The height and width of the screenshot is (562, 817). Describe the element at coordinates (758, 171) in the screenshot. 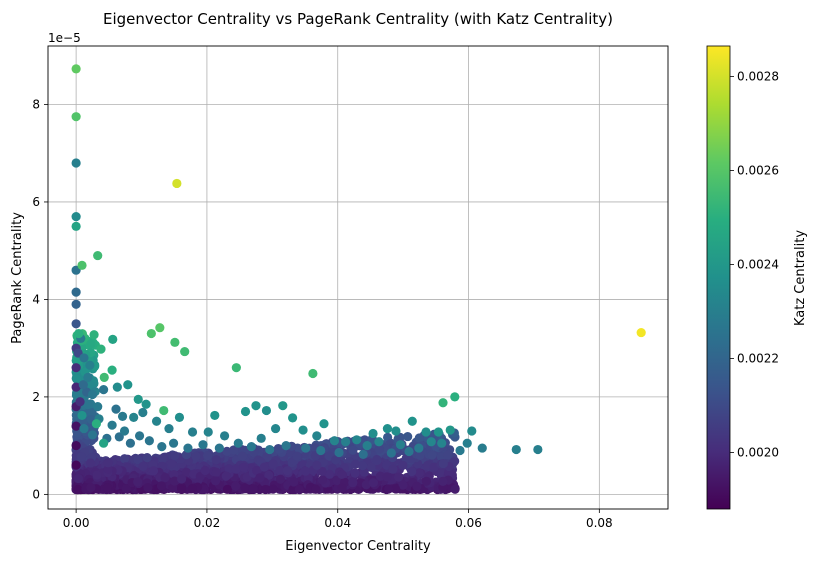

I see `colorbar-tick-label: 0.0026` at that location.